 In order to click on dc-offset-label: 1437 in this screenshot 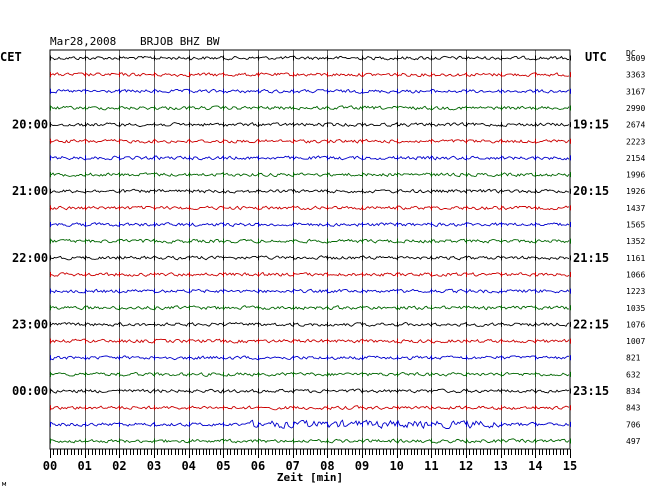, I will do `click(635, 208)`.